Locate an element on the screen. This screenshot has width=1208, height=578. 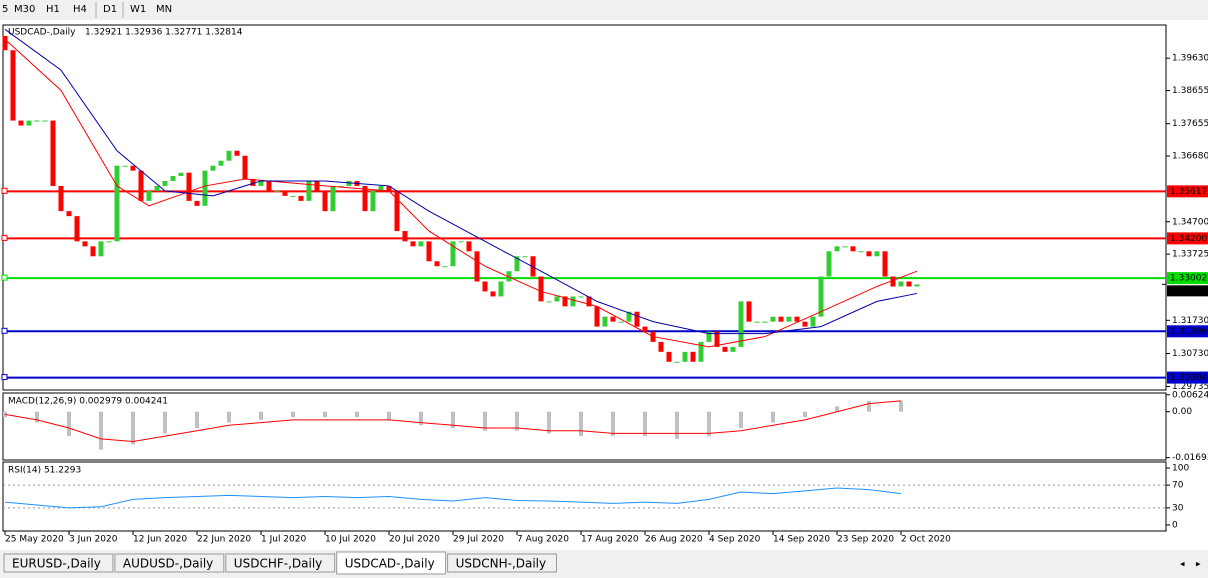
y-tick-label: 0.00 is located at coordinates (1182, 412).